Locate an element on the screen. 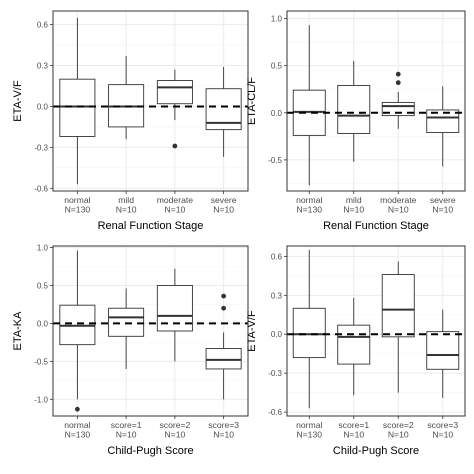 The height and width of the screenshot is (474, 474). y-tick-label: 0.3 is located at coordinates (277, 295).